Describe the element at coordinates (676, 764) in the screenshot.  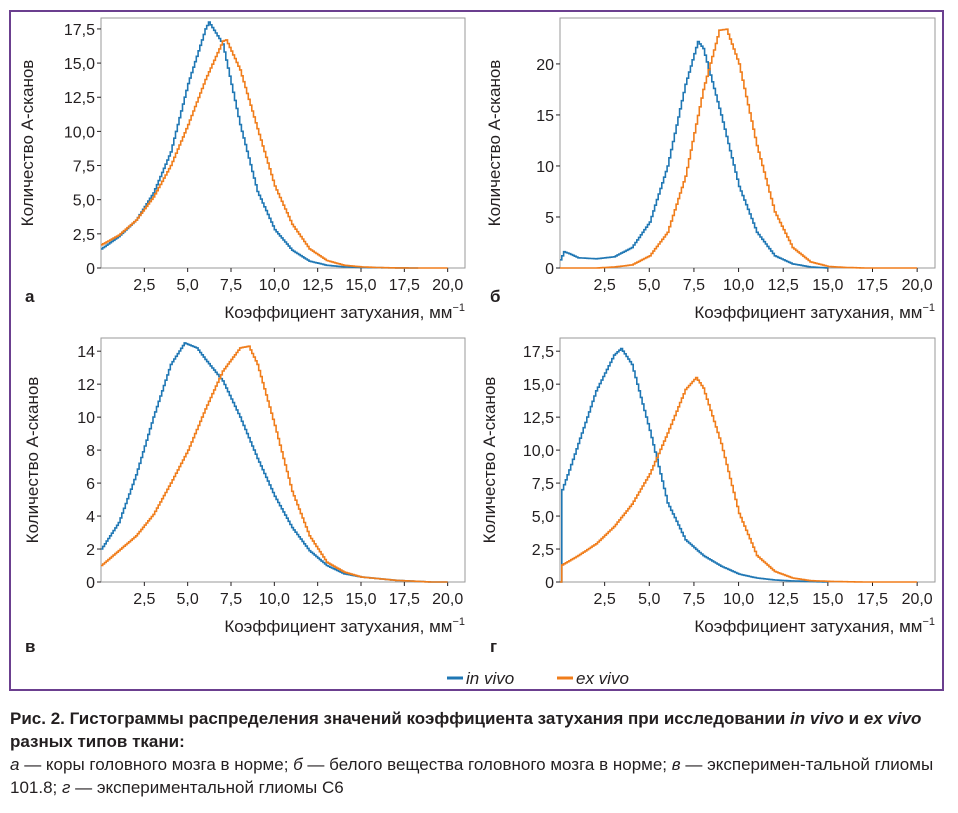
I see `caption-letter-v: в` at that location.